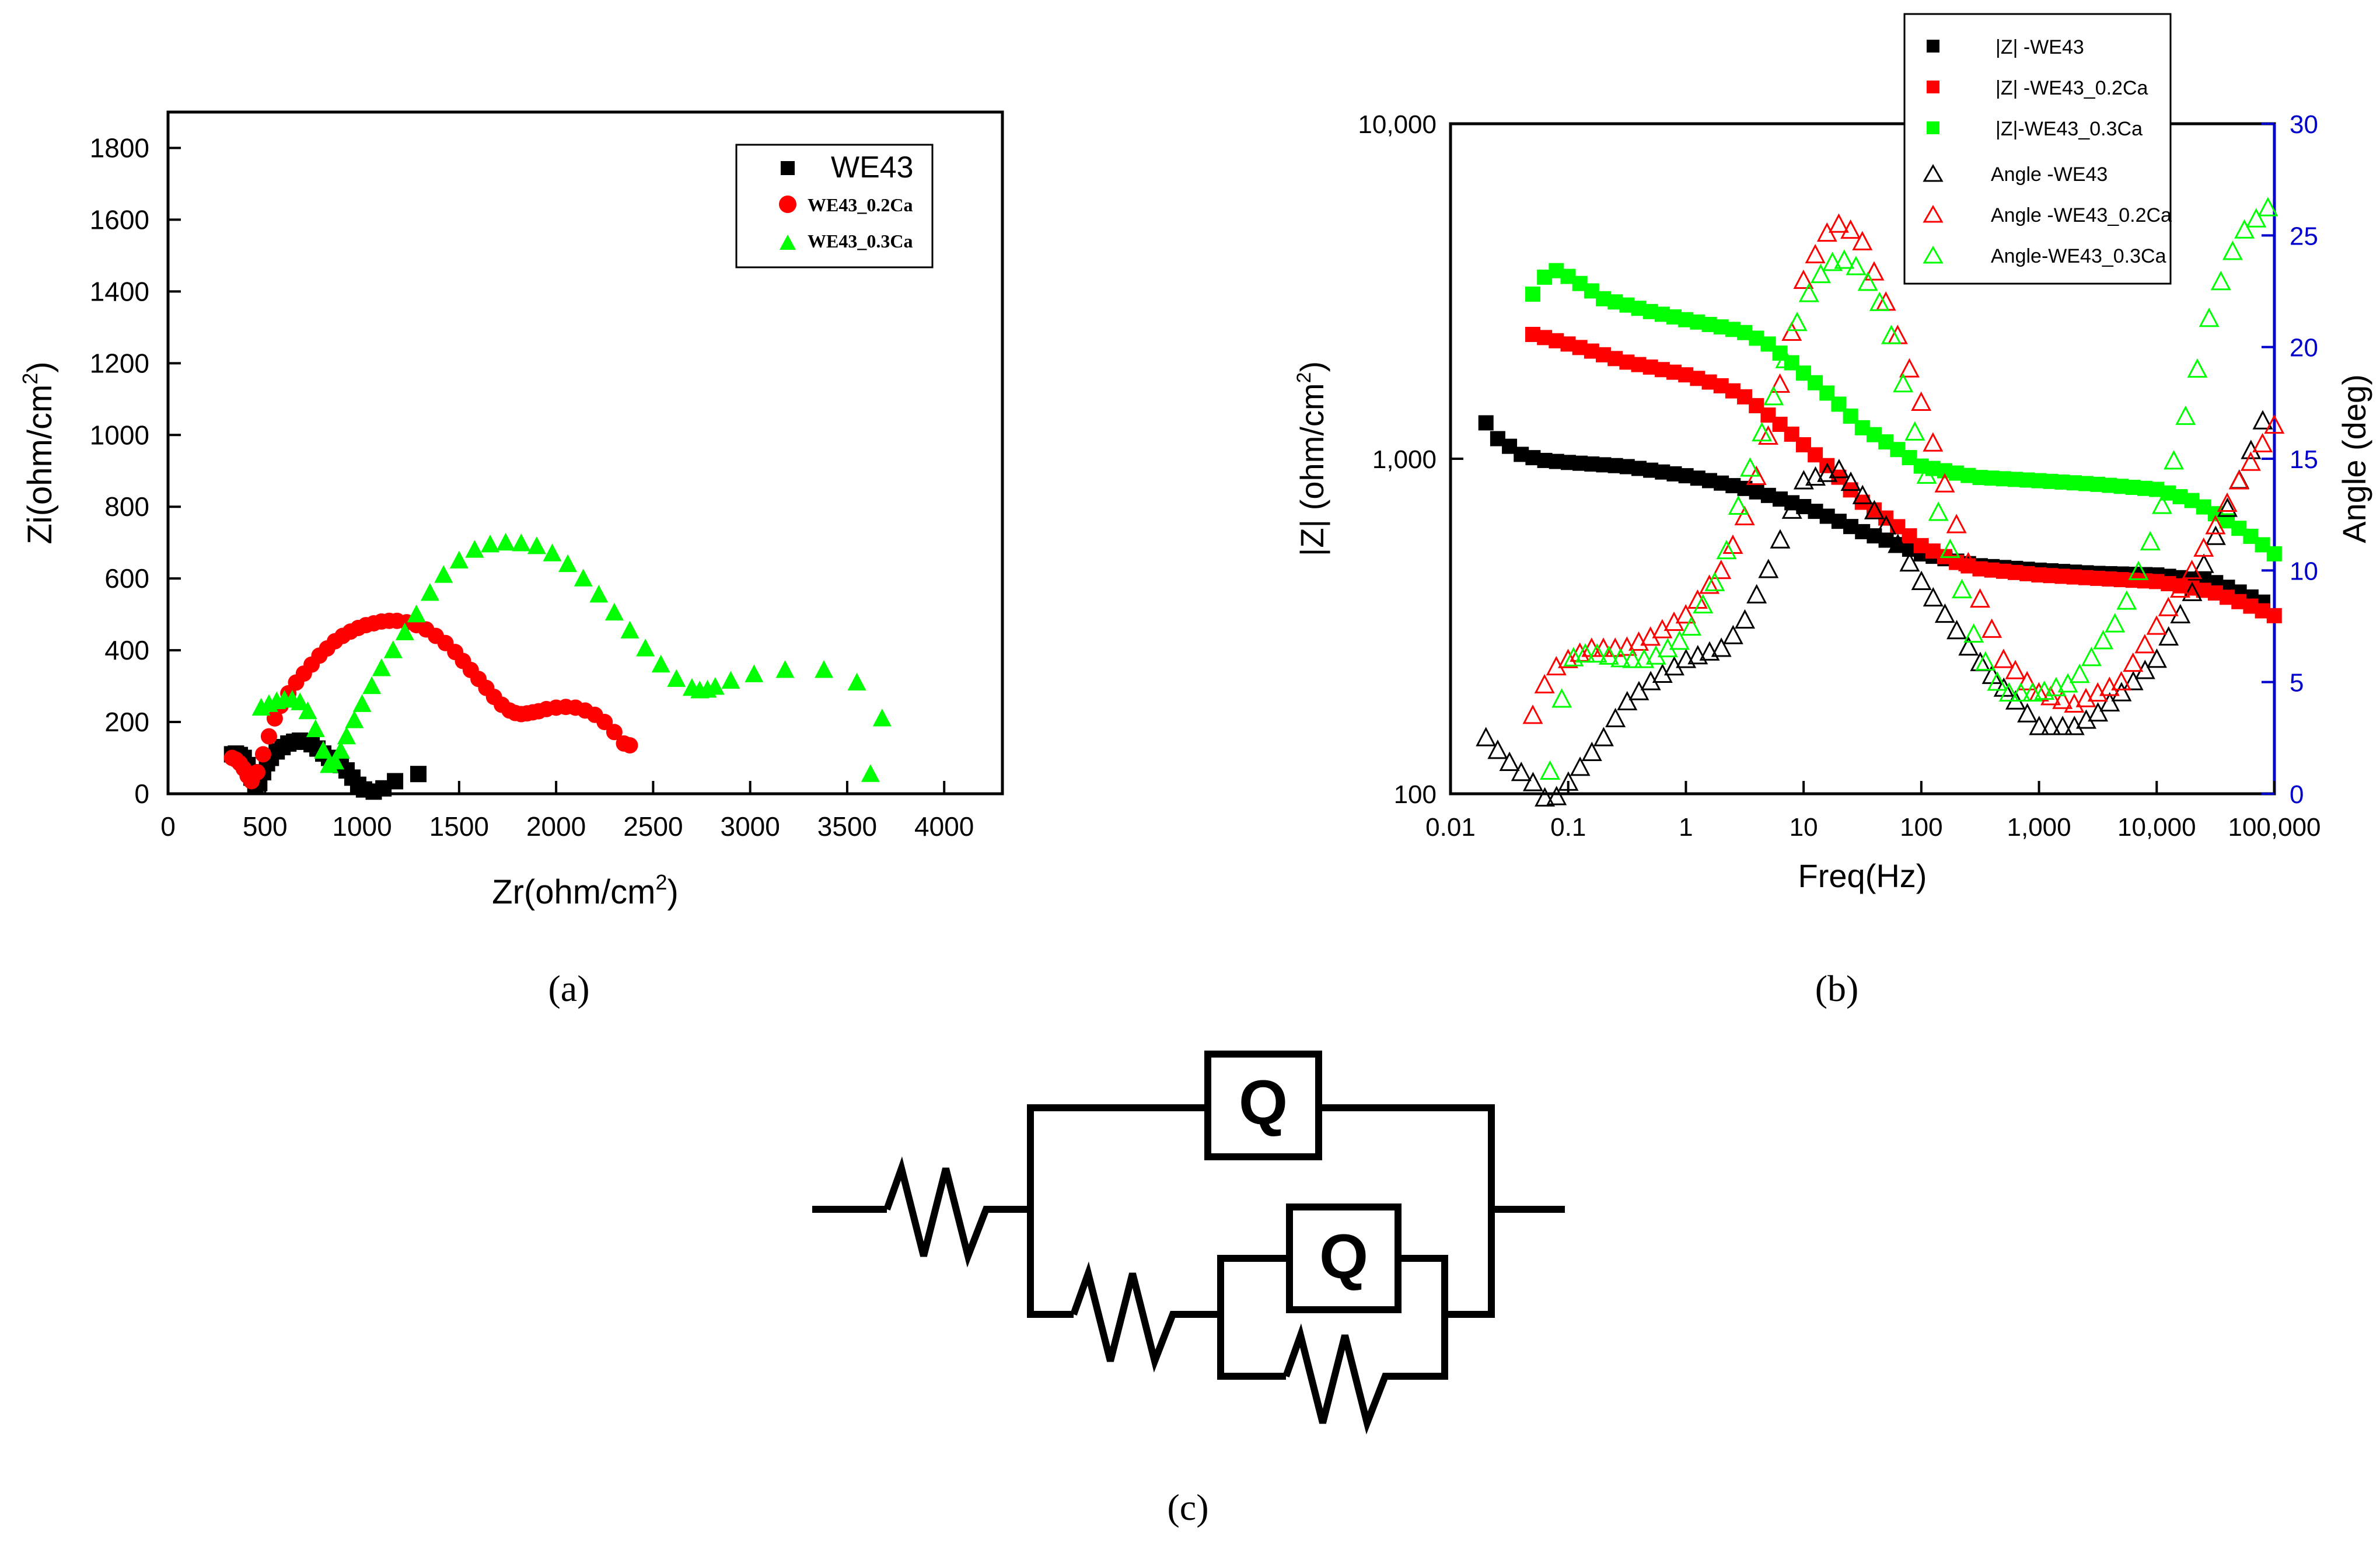 The width and height of the screenshot is (2380, 1542). I want to click on bode-legend-frame, so click(2037, 149).